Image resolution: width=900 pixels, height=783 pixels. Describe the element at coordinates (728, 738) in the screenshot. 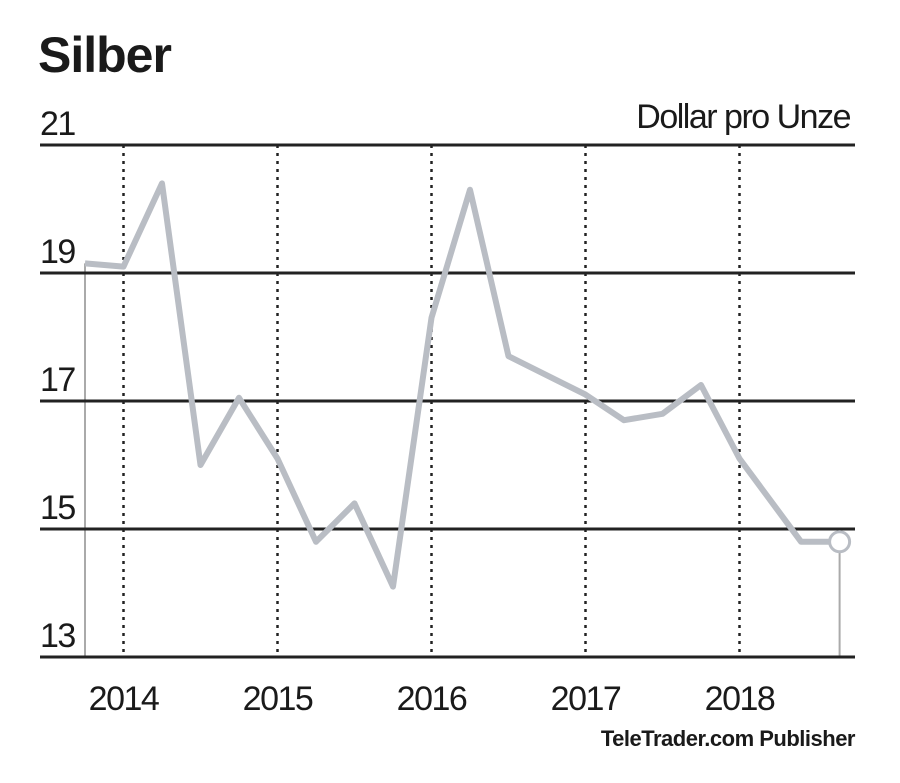

I see `source: TeleTrader.com Publisher` at that location.